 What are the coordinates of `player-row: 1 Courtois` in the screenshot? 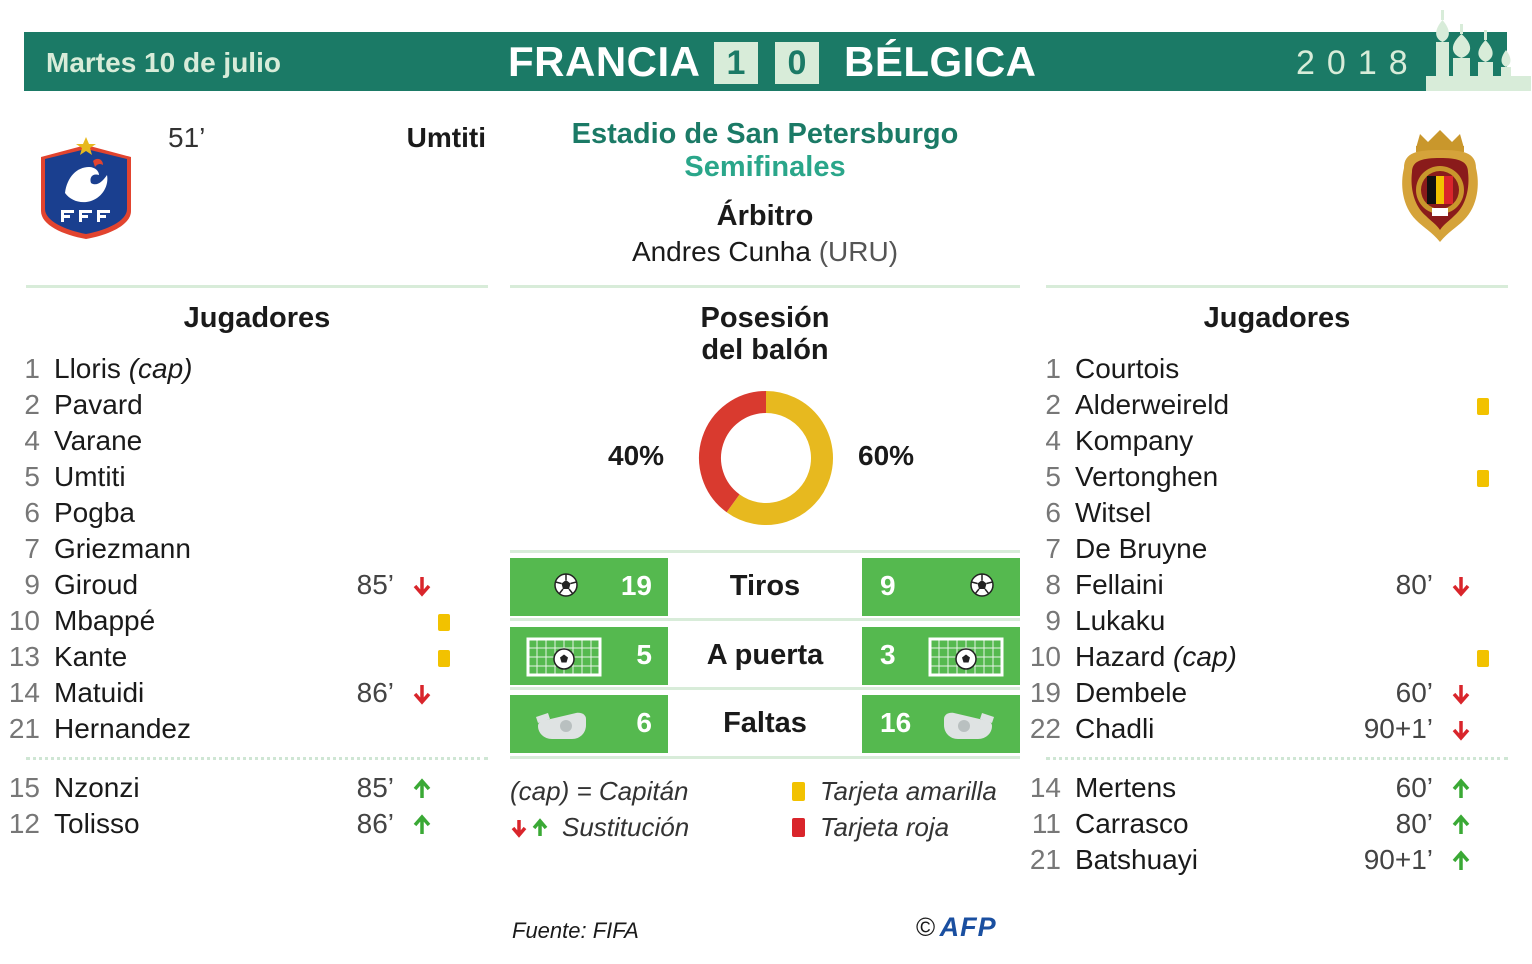 It's located at (1269, 369).